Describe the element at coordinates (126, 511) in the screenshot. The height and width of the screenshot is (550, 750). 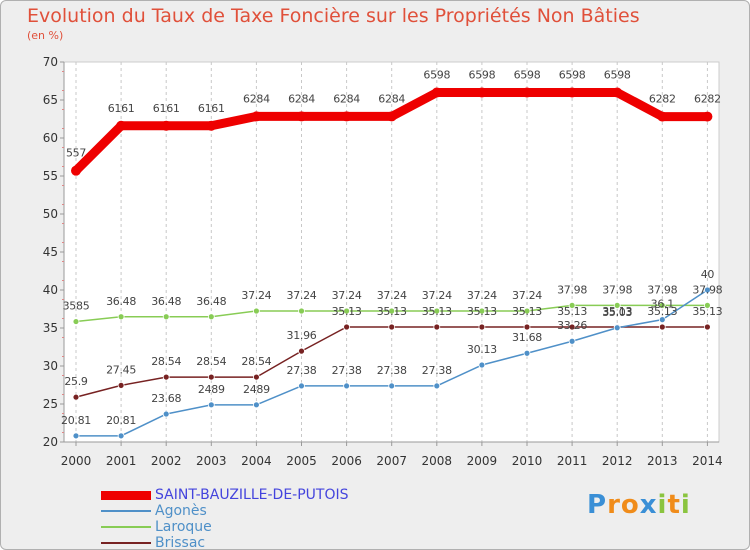
I see `legend-swatch` at that location.